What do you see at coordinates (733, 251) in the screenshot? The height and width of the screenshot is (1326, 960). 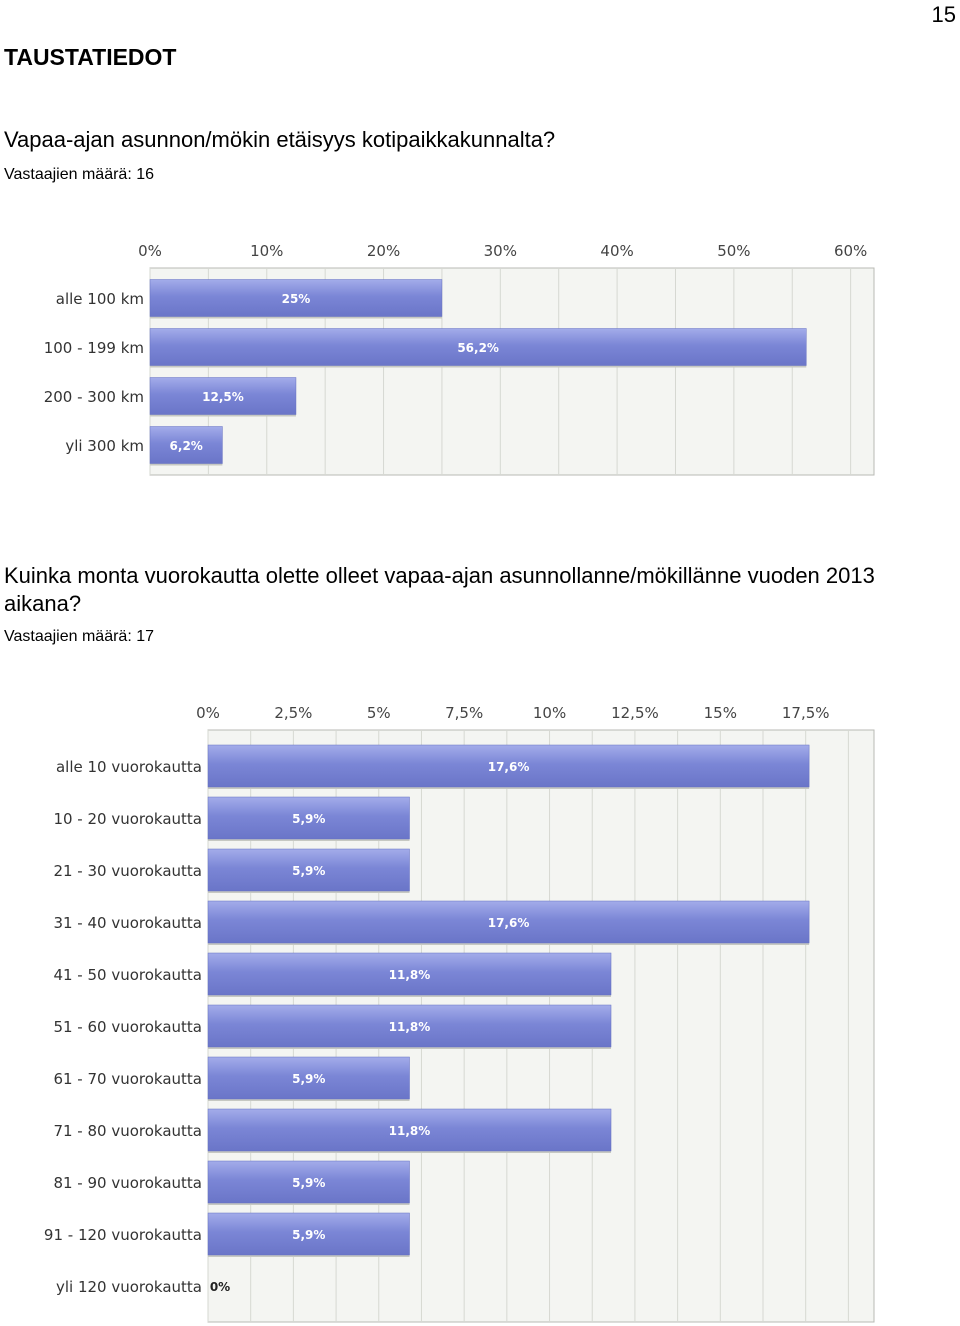 I see `x-tick-label: 50%` at bounding box center [733, 251].